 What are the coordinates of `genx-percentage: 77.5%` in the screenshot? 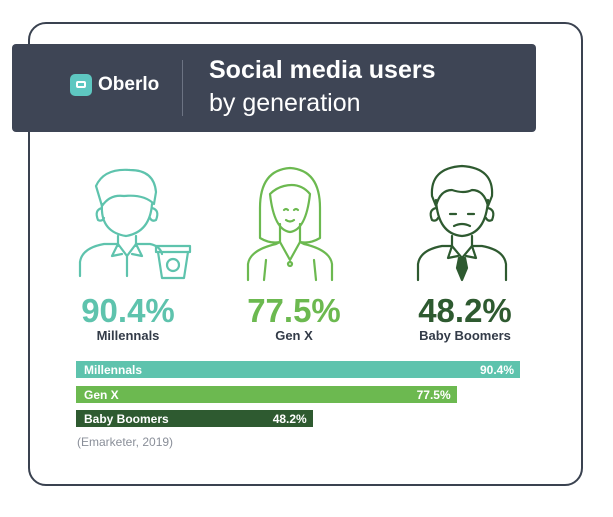 It's located at (294, 310).